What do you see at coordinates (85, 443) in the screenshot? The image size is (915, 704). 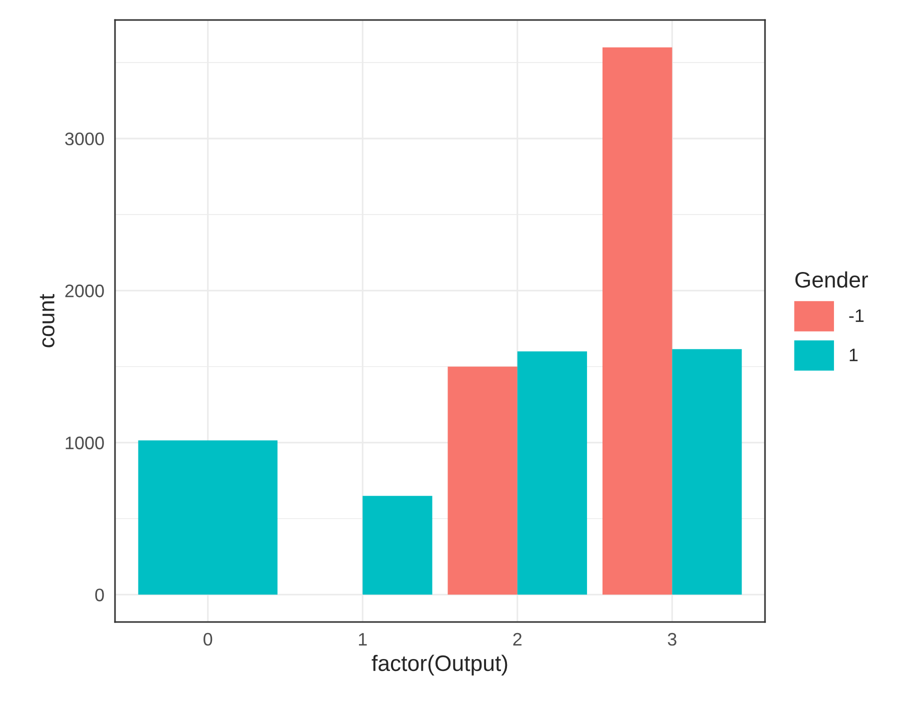 I see `y-tick-label: 1000` at bounding box center [85, 443].